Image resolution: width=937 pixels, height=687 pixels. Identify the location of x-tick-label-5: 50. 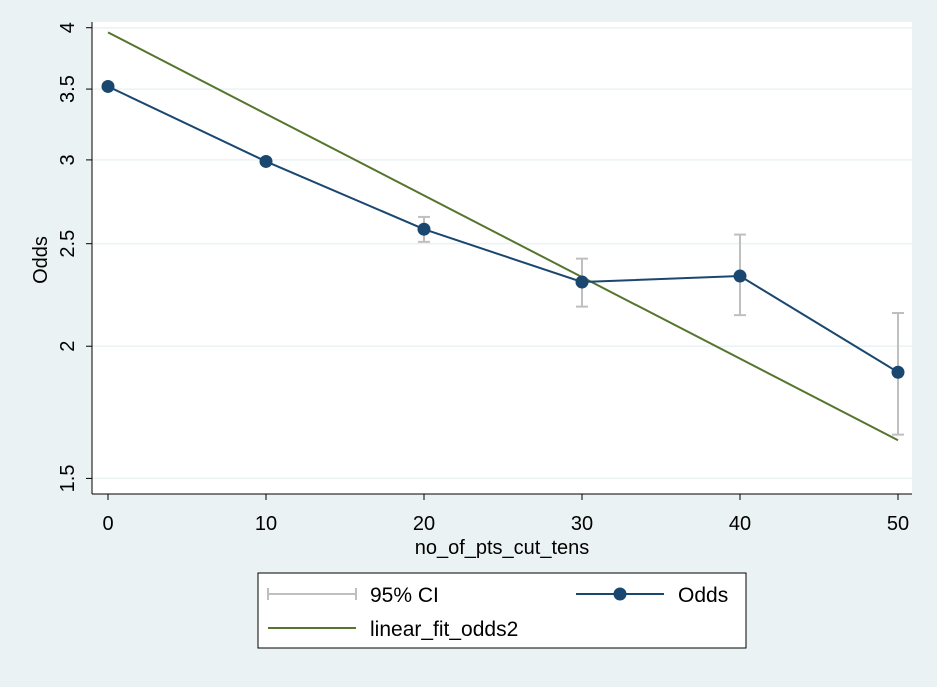
(898, 524).